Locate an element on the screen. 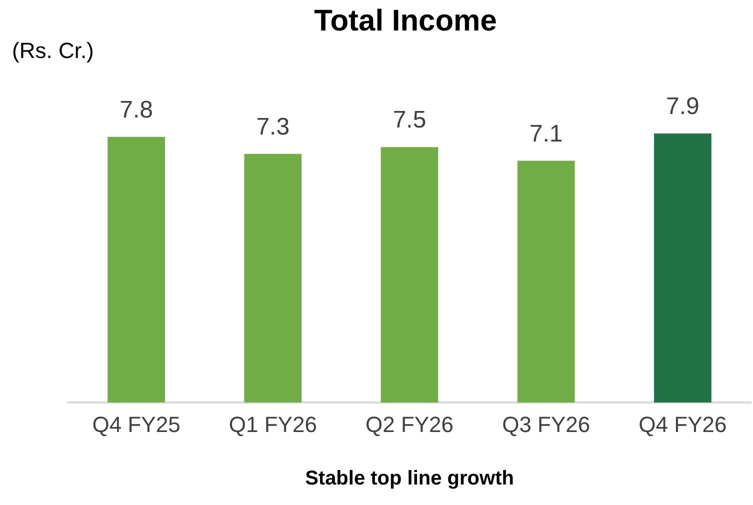 The image size is (753, 505). x-axis-title: Stable top line growth is located at coordinates (409, 479).